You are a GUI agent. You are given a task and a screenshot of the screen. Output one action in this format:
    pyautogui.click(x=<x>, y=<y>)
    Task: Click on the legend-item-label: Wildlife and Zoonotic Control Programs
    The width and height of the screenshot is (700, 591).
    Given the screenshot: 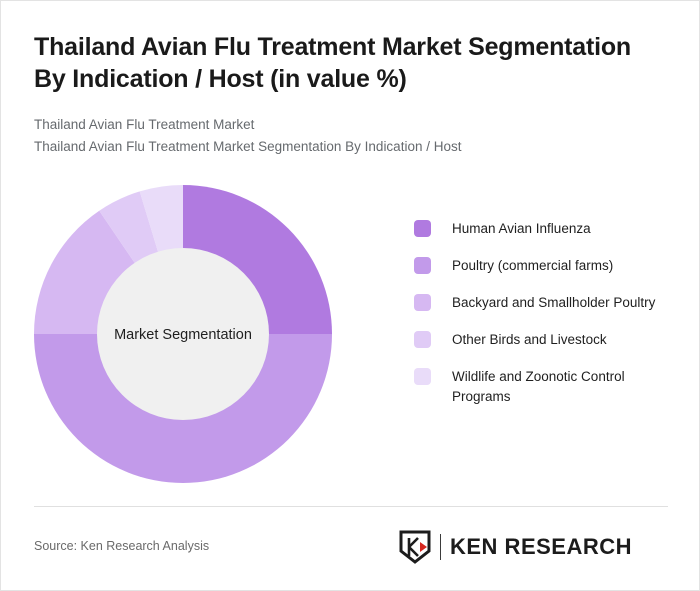 What is the action you would take?
    pyautogui.click(x=538, y=386)
    